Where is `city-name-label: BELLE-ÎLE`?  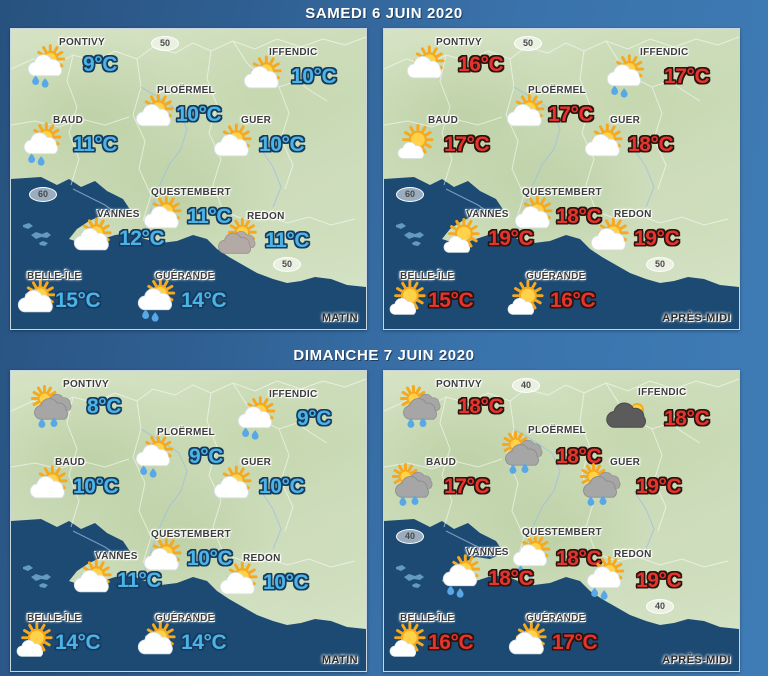 city-name-label: BELLE-ÎLE is located at coordinates (427, 276).